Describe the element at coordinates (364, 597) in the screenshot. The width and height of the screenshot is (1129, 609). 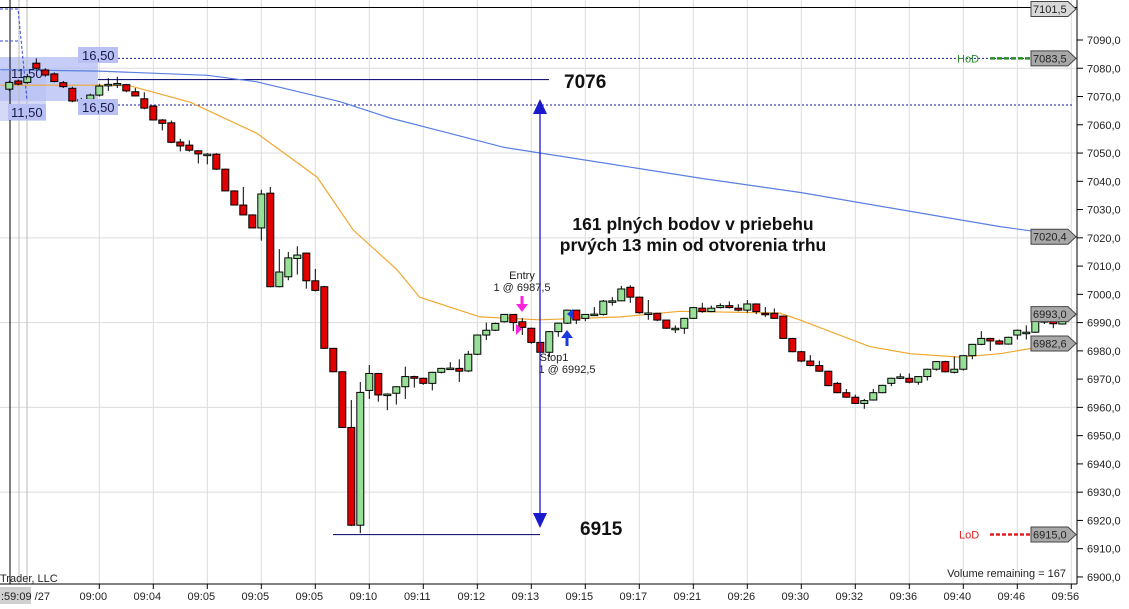
I see `x-tick-label: 09:10` at that location.